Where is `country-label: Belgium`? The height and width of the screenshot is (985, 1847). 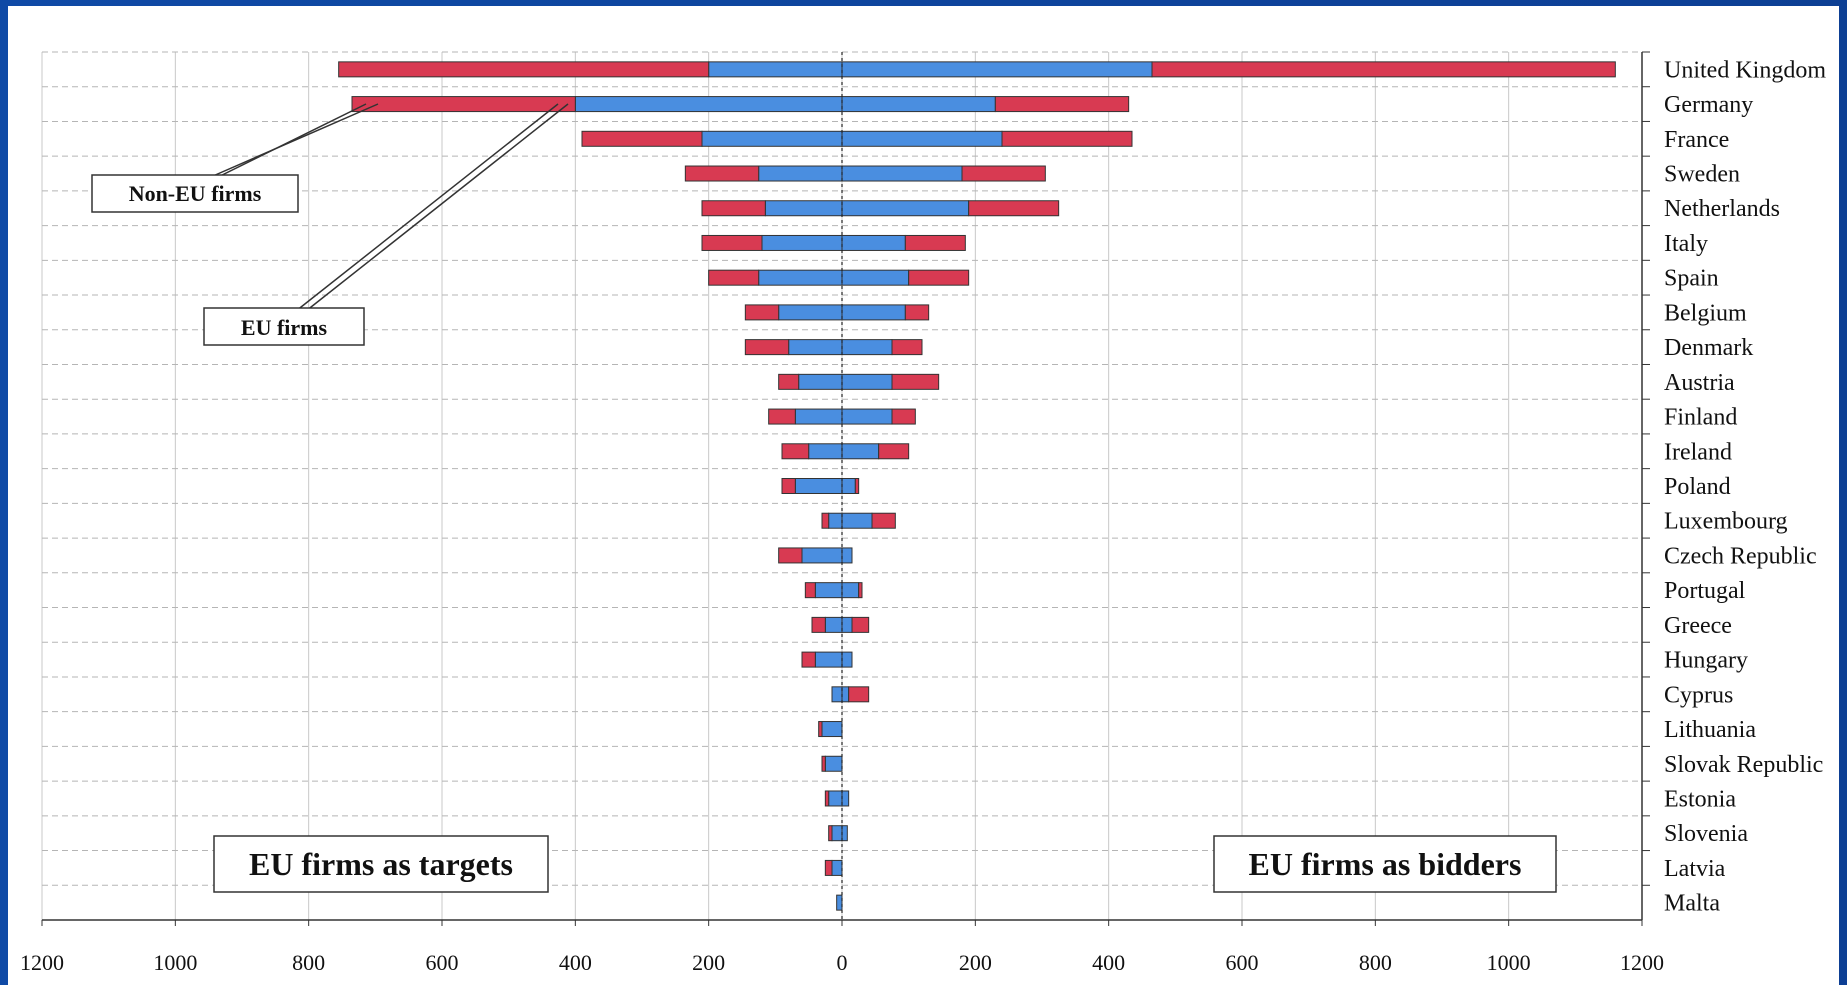 country-label: Belgium is located at coordinates (1705, 313).